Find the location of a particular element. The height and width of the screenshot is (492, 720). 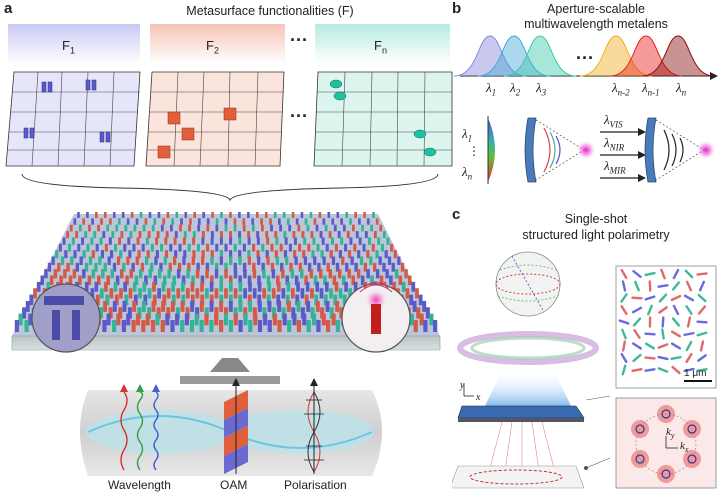

f2-label: F2 is located at coordinates (212, 47).